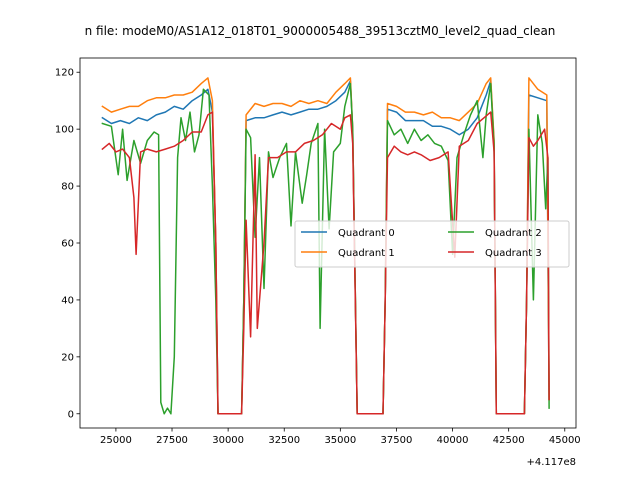 The height and width of the screenshot is (480, 640). I want to click on legend: Quadrant 0 Quadrant 1 Quadrant 2 Quadrant 3, so click(432, 244).